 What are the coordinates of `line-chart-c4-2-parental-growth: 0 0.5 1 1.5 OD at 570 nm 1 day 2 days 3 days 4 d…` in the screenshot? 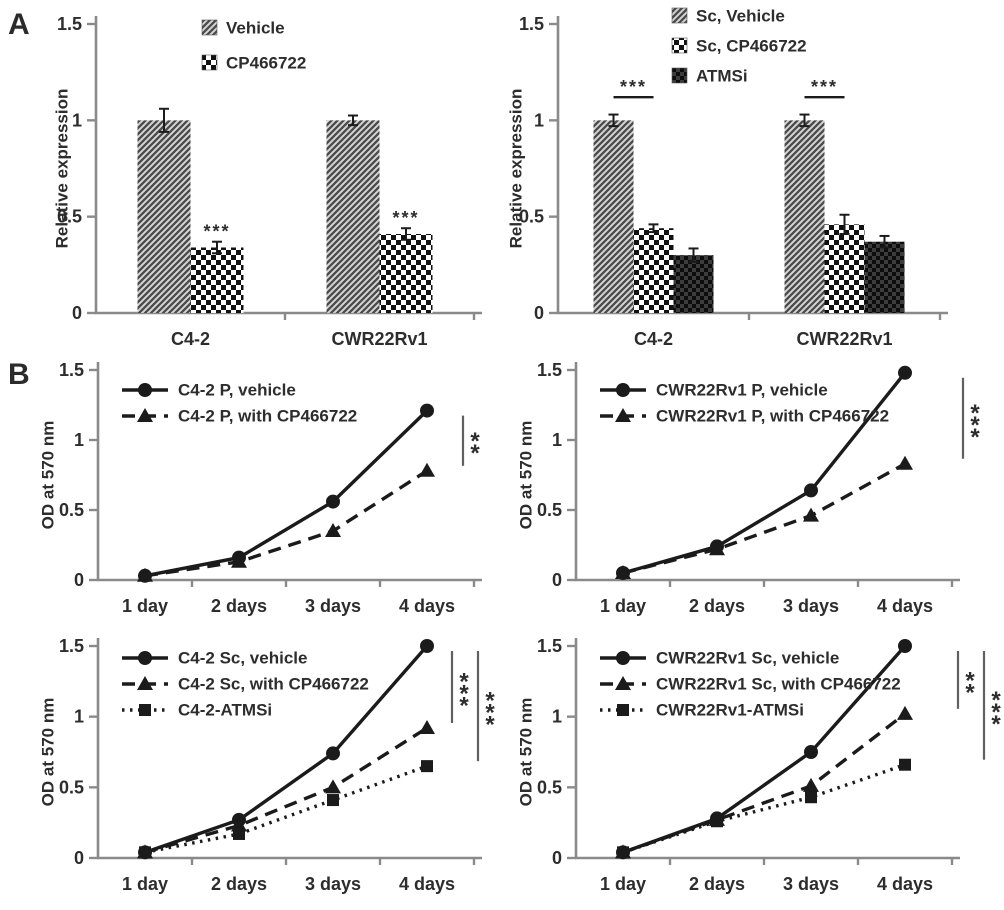 It's located at (265, 492).